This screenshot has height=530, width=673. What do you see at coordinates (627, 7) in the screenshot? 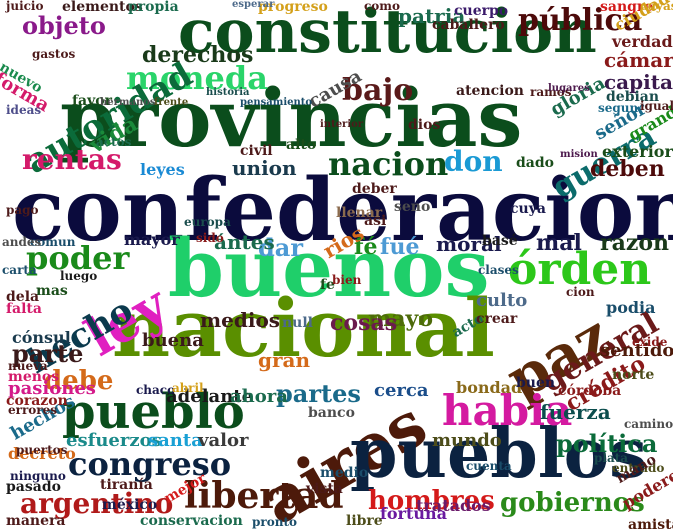
I see `cloud-word: sangre` at bounding box center [627, 7].